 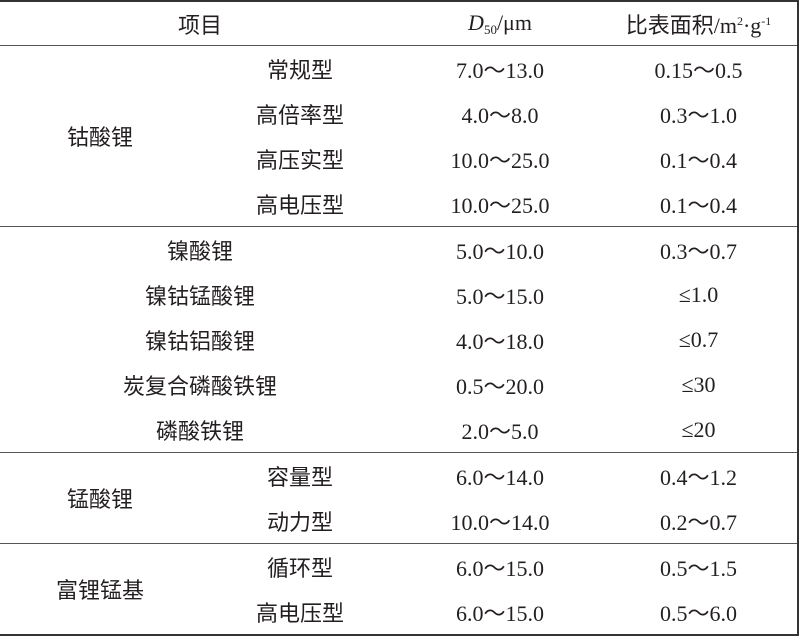 I want to click on surface-area-value: 0.2～0.7, so click(x=699, y=522).